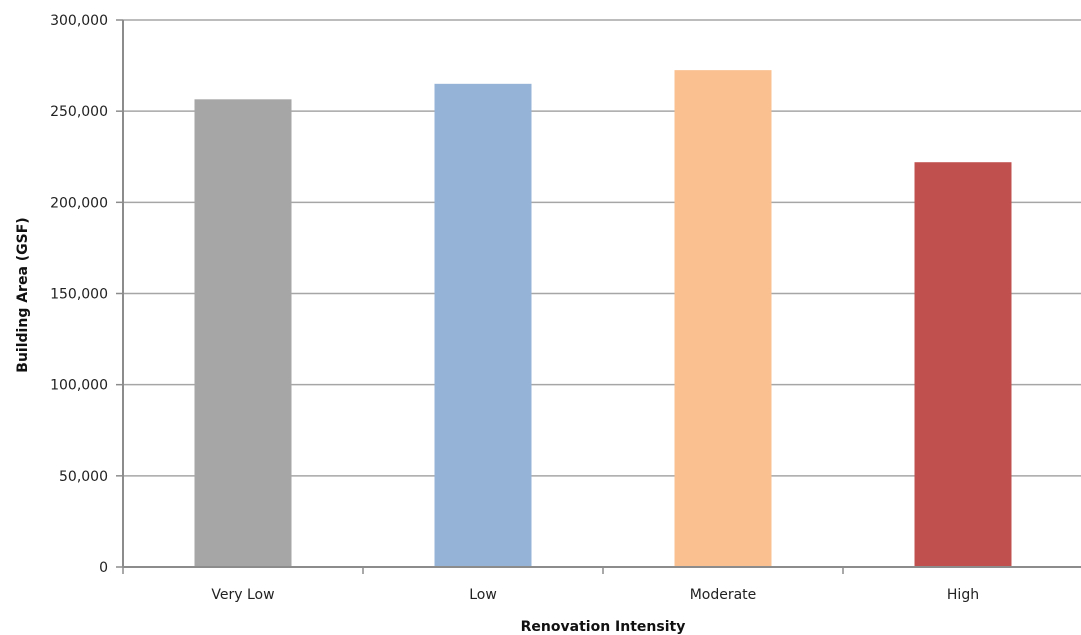  What do you see at coordinates (79, 21) in the screenshot?
I see `y-tick-label: 300,000` at bounding box center [79, 21].